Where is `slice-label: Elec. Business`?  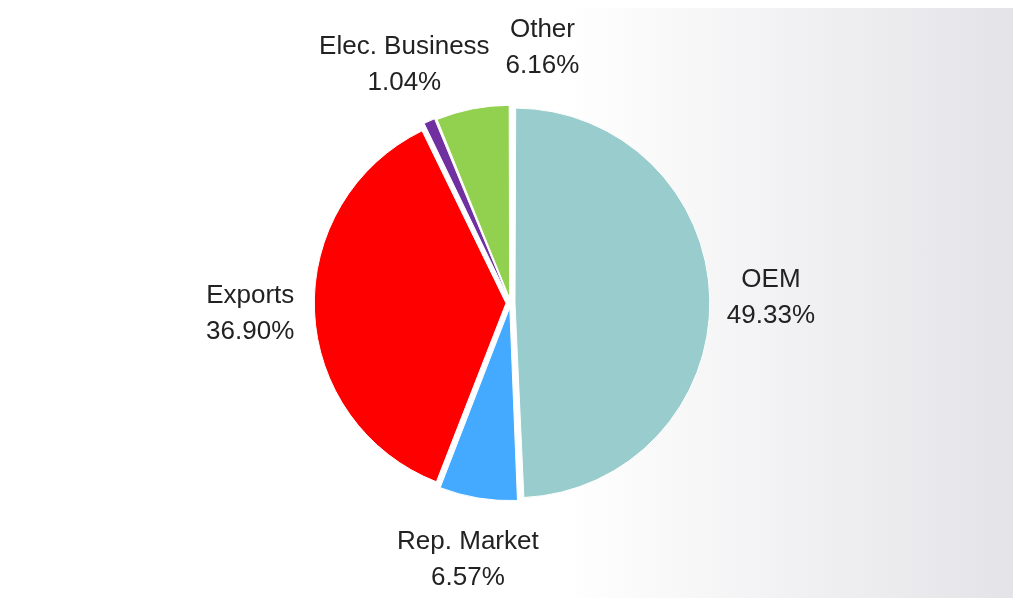 slice-label: Elec. Business is located at coordinates (404, 45).